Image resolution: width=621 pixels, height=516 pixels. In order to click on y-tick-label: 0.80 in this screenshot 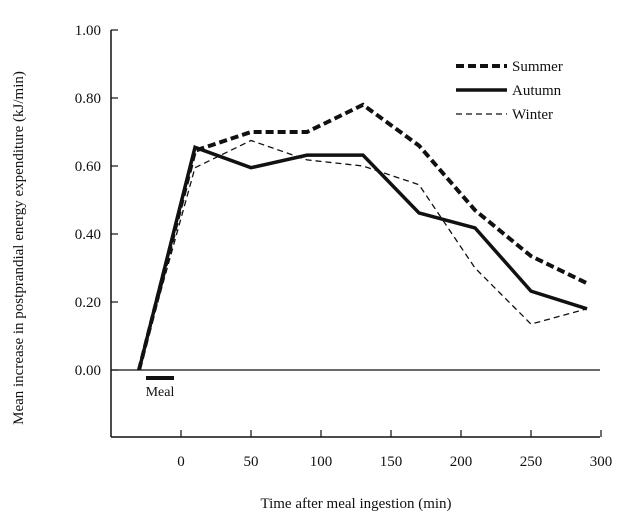, I will do `click(88, 99)`.